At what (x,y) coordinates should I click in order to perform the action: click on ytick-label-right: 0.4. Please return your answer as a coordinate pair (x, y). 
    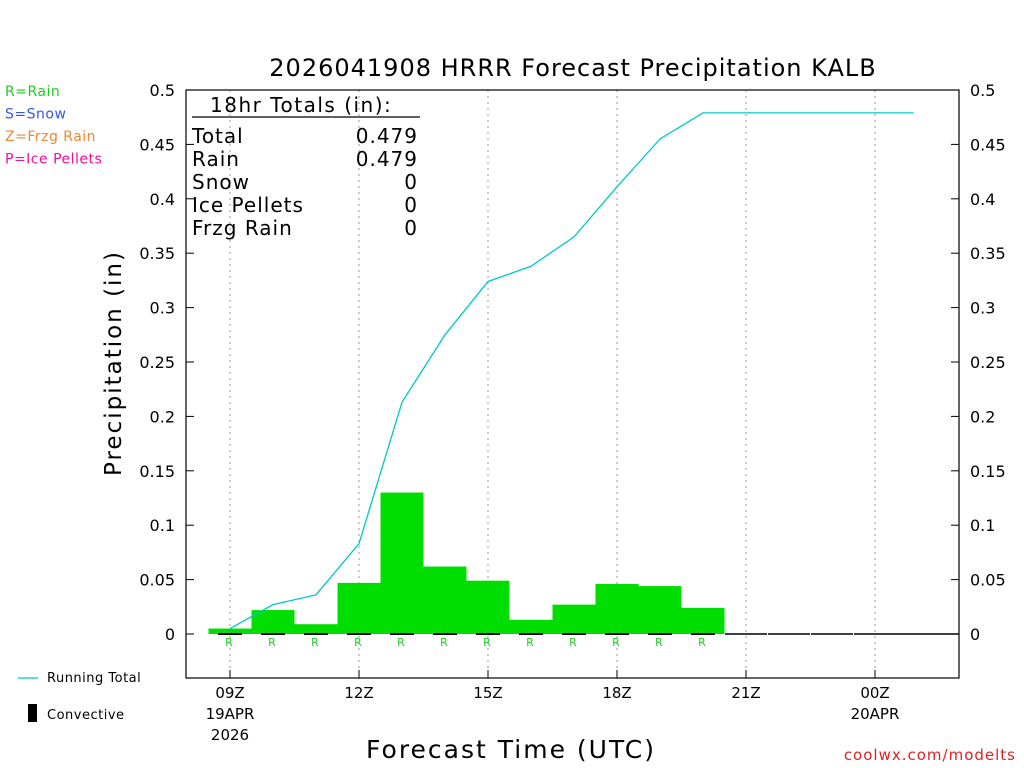
    Looking at the image, I should click on (982, 199).